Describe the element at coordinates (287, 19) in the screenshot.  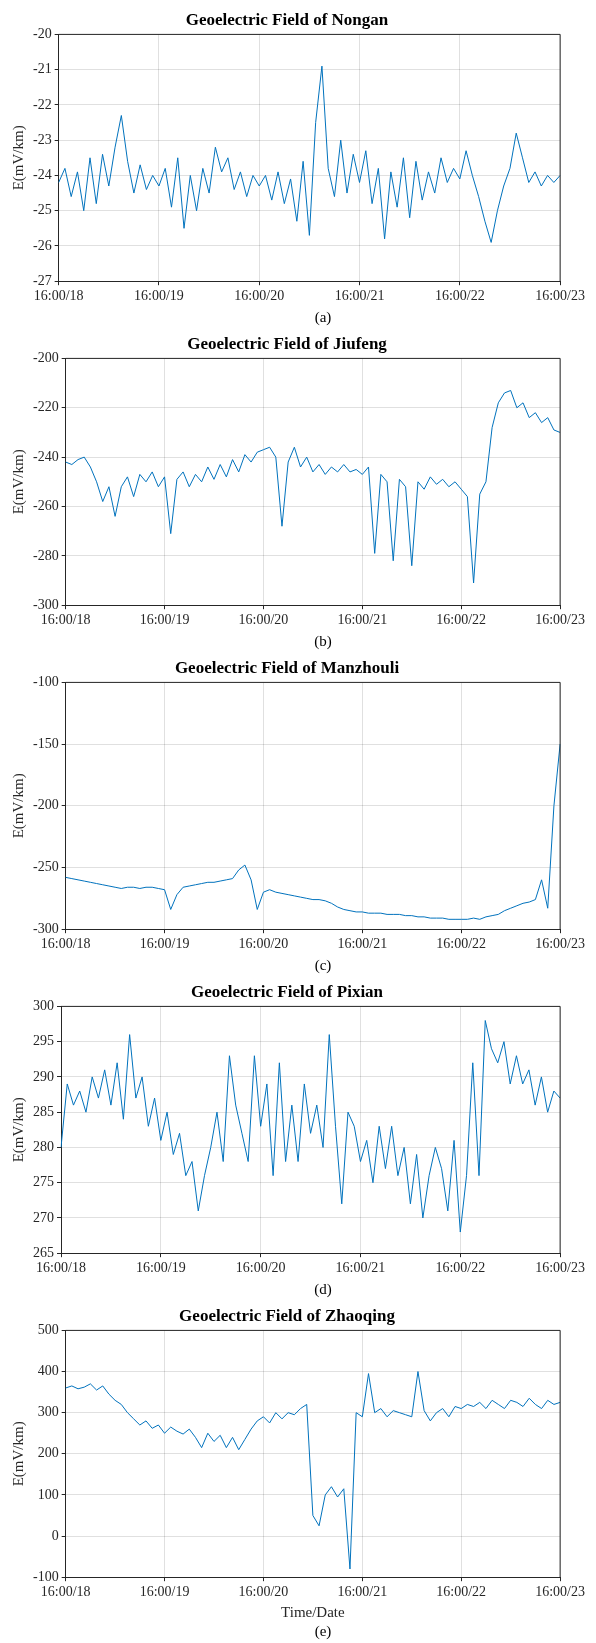
I see `chart-title: Geoelectric Field of Nongan` at that location.